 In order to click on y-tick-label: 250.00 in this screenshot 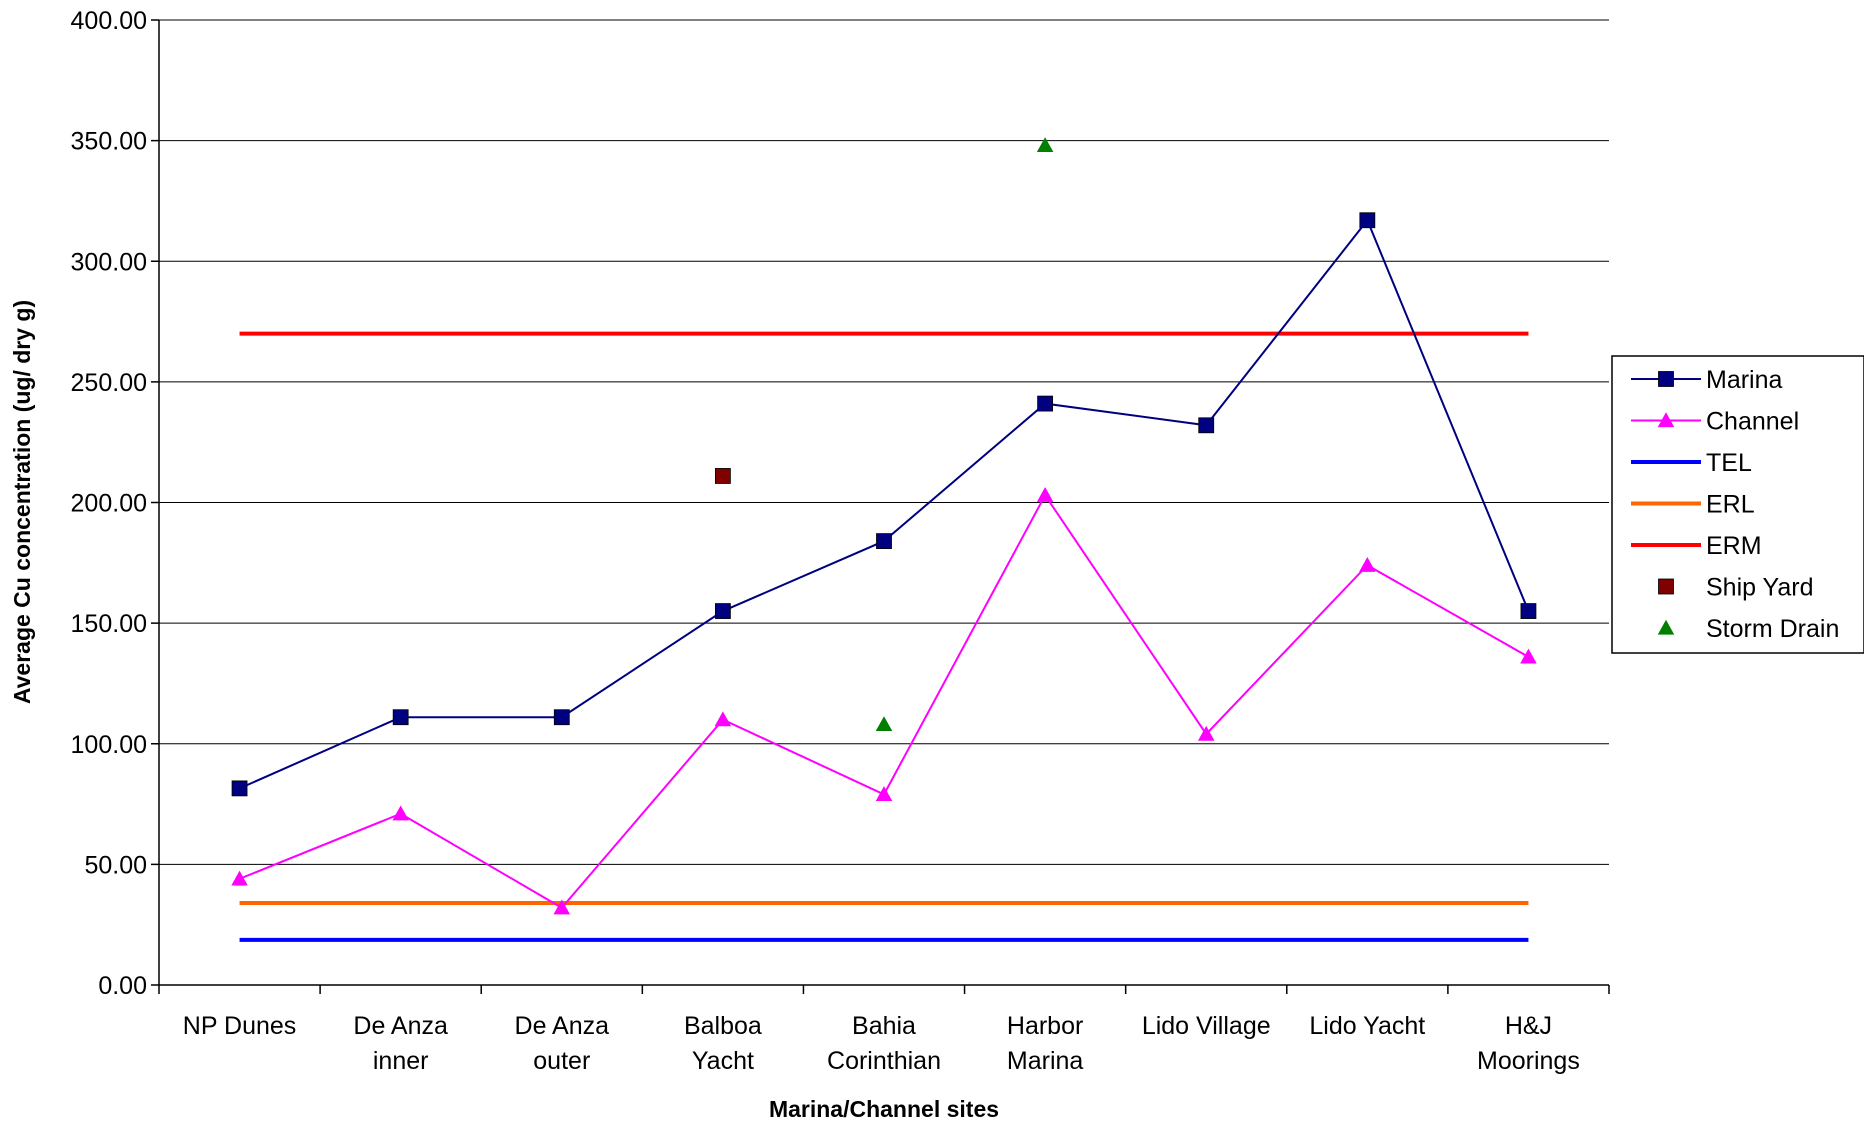, I will do `click(109, 383)`.